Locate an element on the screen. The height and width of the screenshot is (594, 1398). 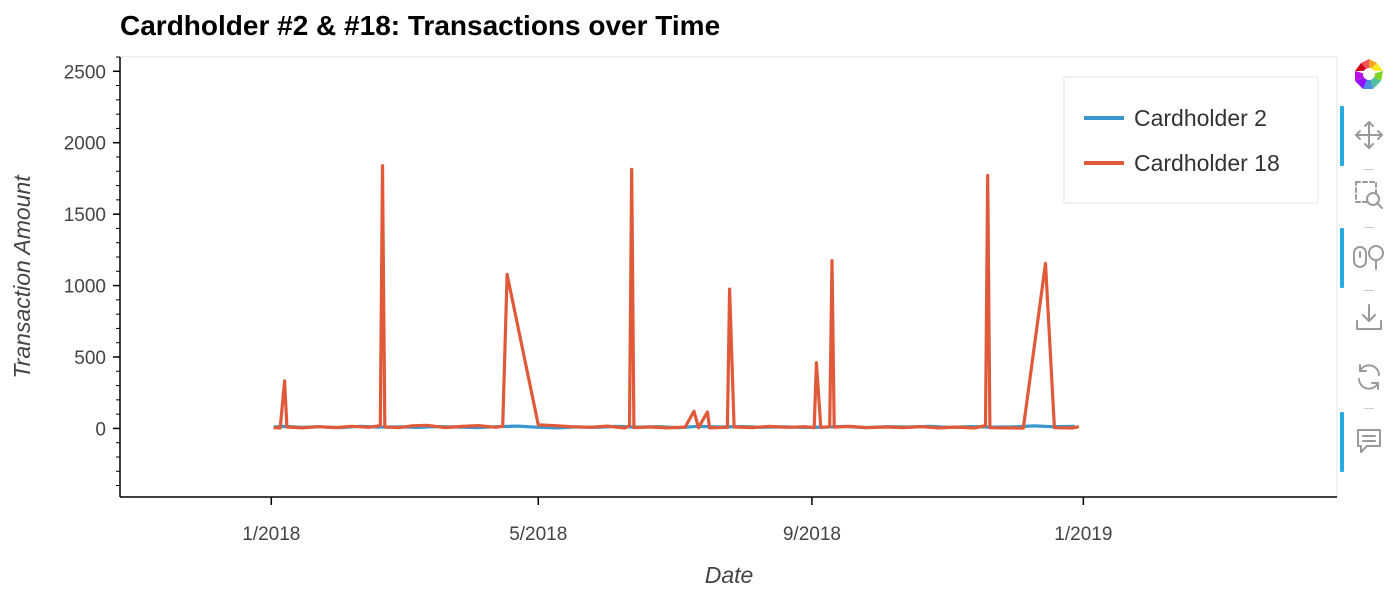
y-tick-label: 1500 is located at coordinates (85, 215).